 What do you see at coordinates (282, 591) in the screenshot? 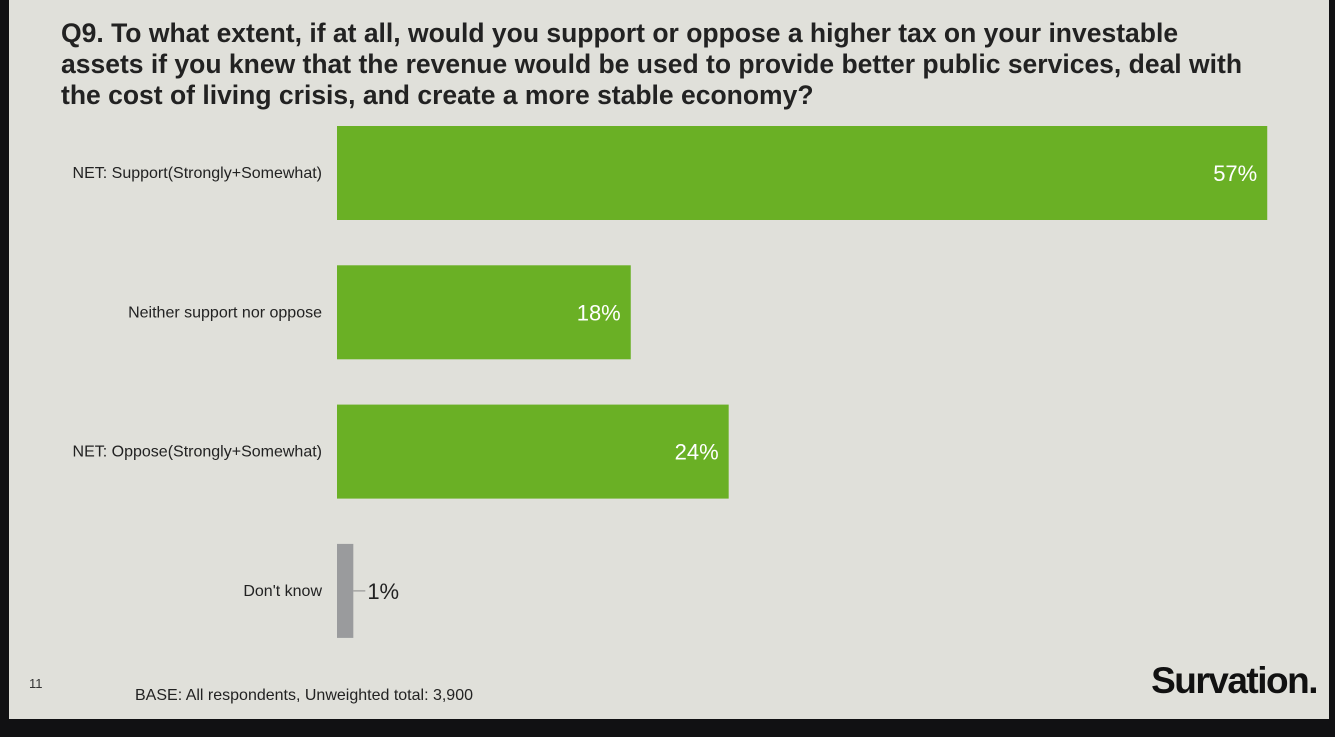
I see `category-label: Don't know` at bounding box center [282, 591].